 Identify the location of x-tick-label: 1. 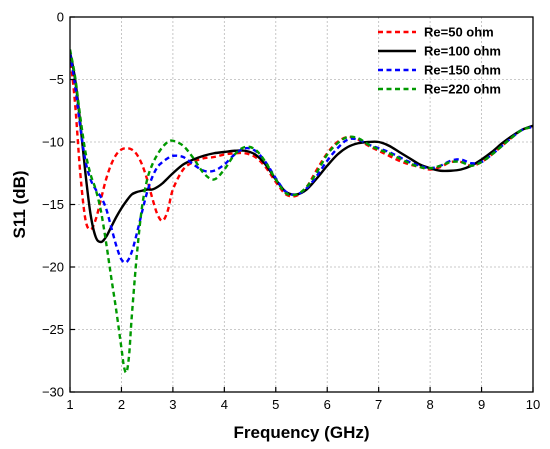
(69, 404).